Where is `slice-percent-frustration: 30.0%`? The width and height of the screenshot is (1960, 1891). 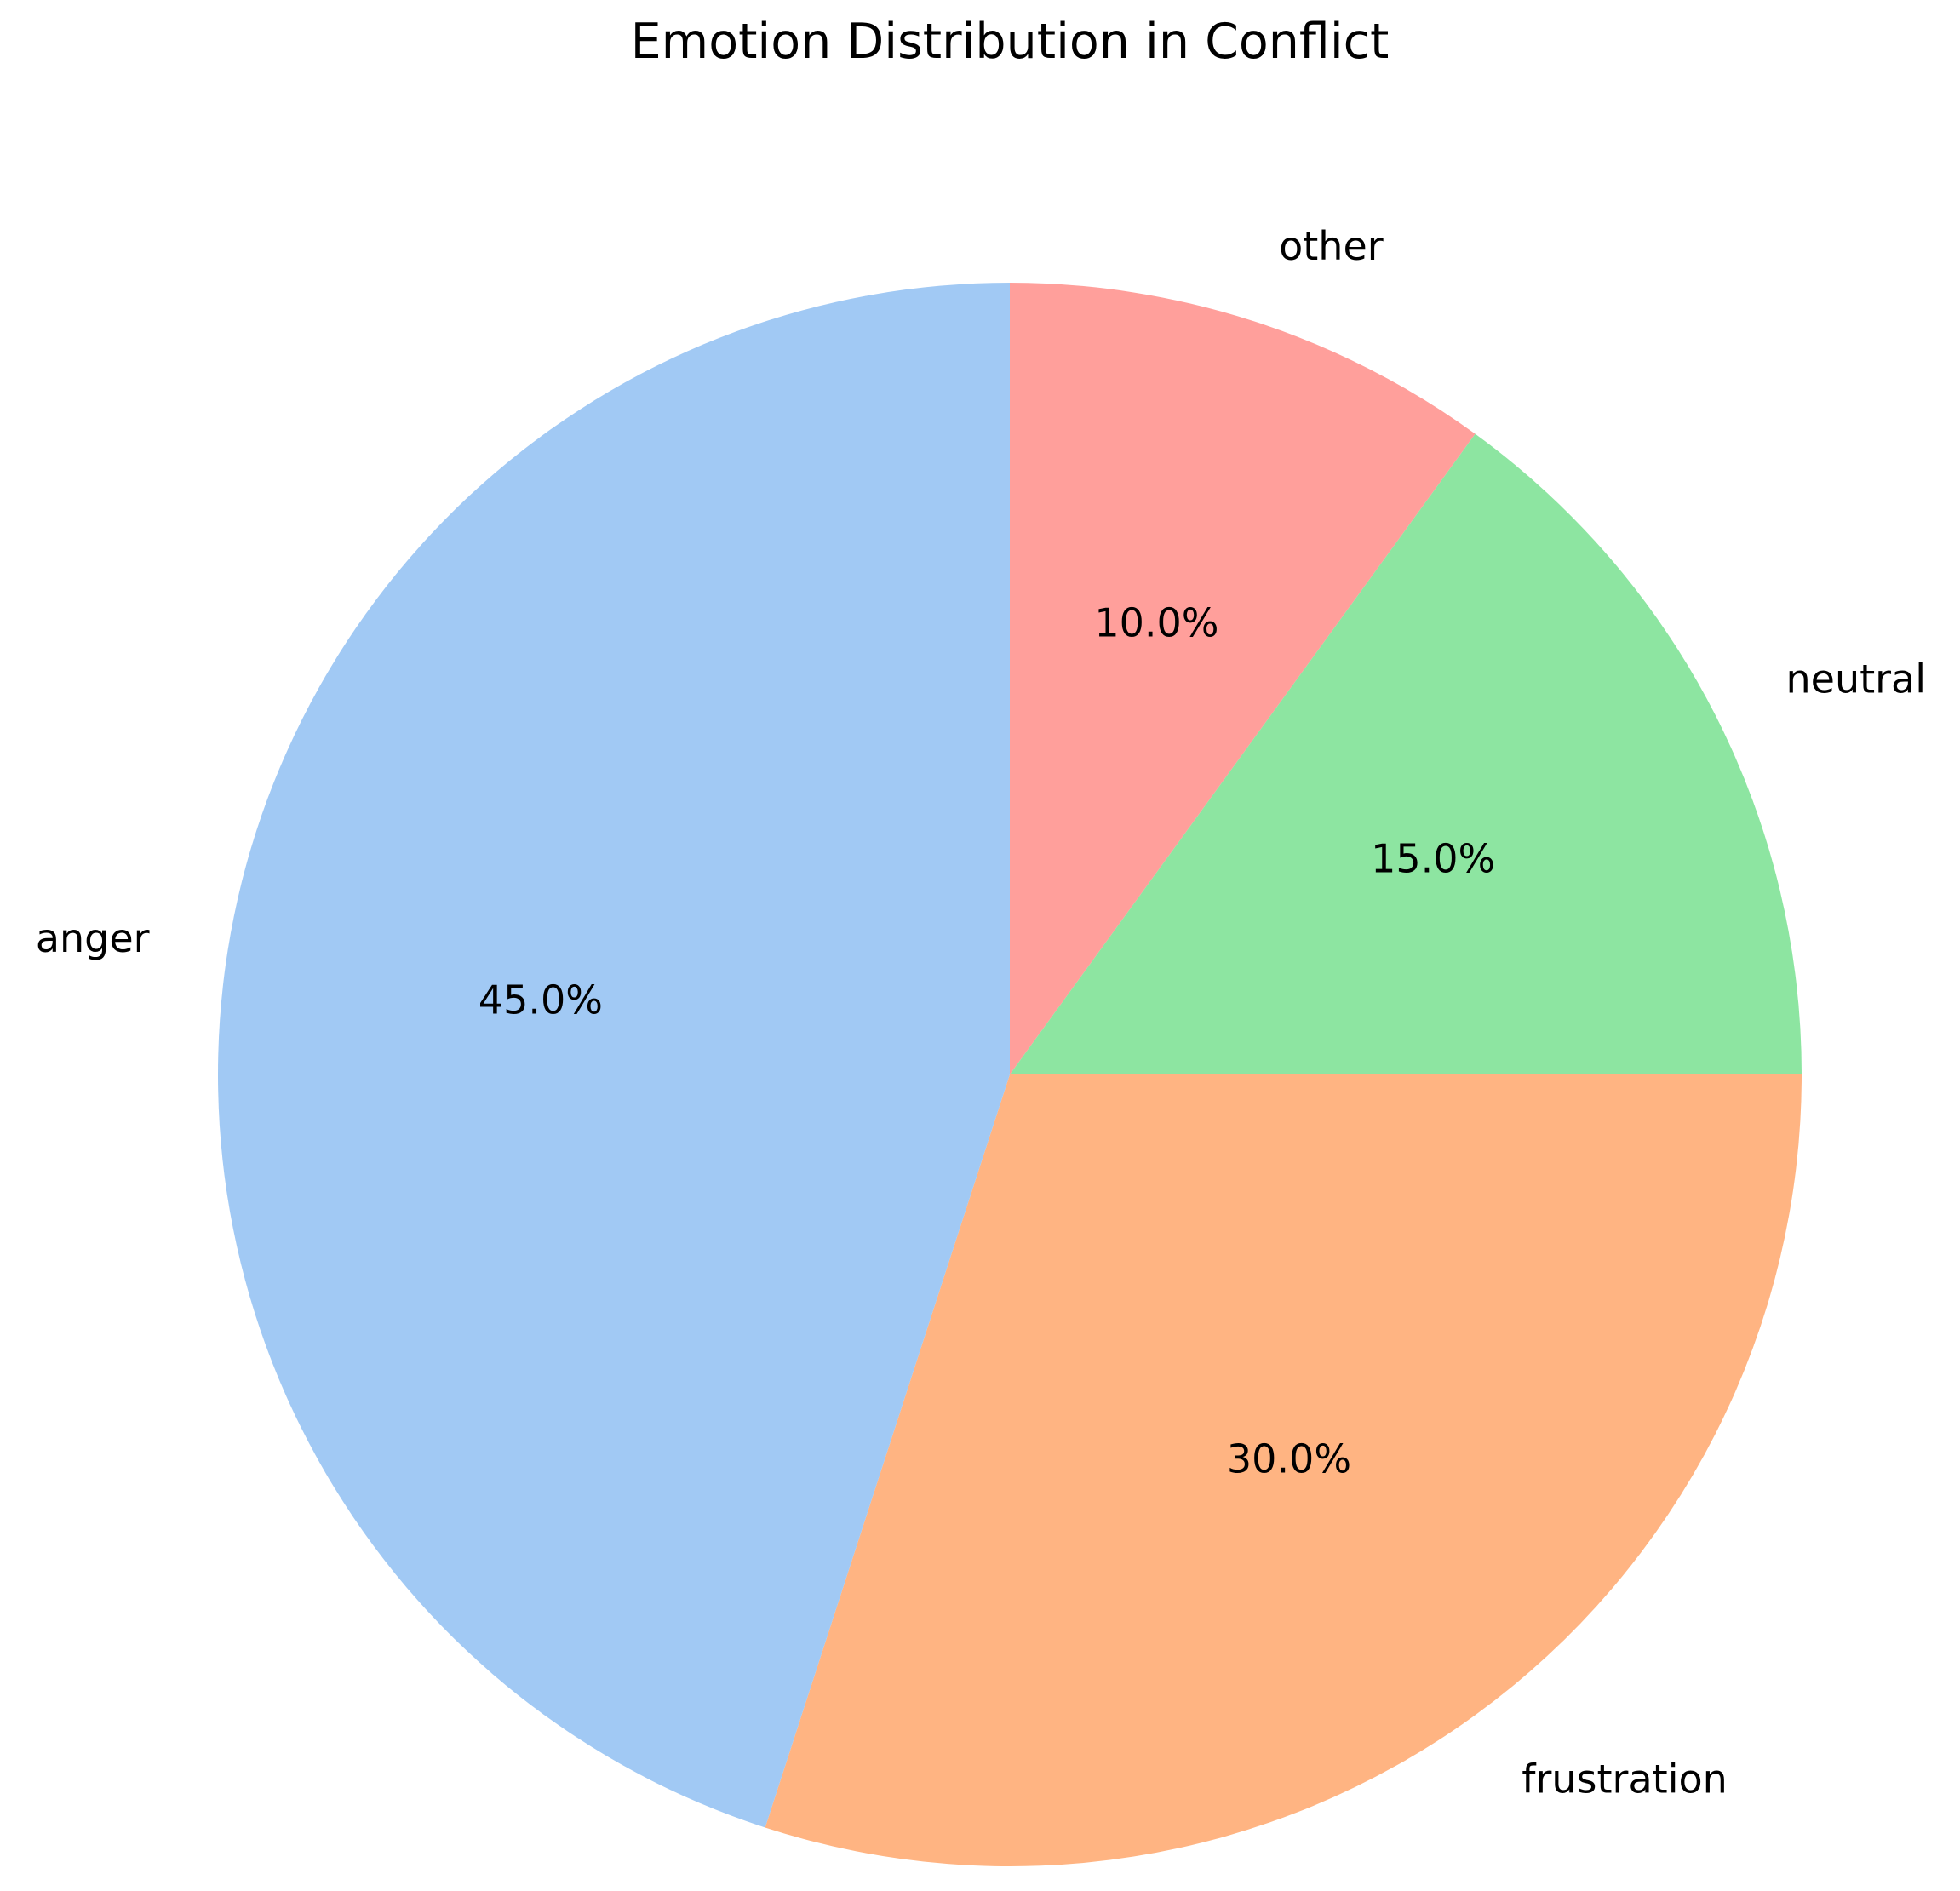 slice-percent-frustration: 30.0% is located at coordinates (1289, 1458).